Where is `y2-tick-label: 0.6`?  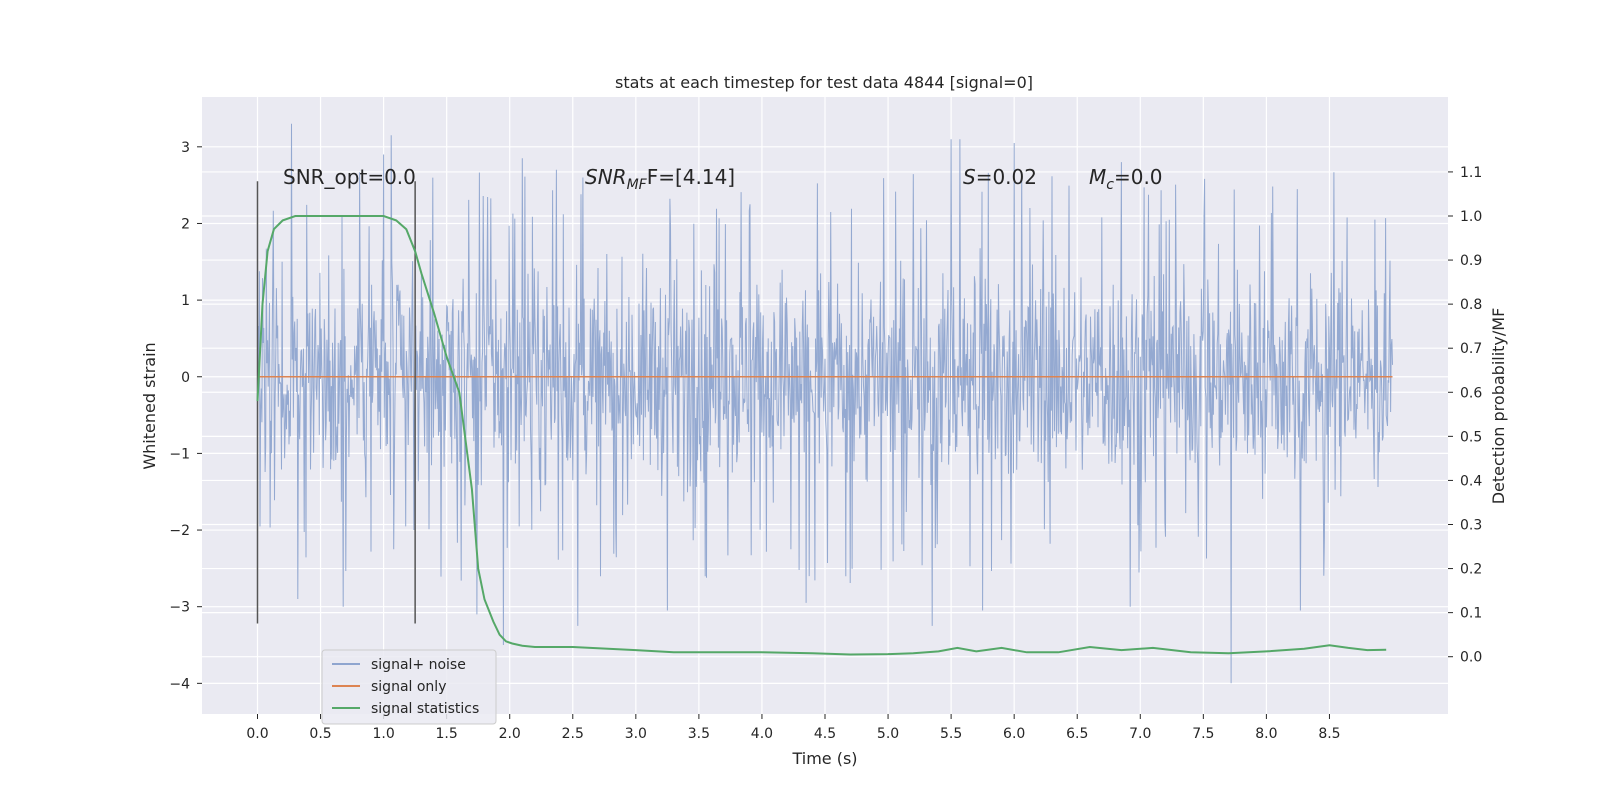
y2-tick-label: 0.6 is located at coordinates (1471, 393).